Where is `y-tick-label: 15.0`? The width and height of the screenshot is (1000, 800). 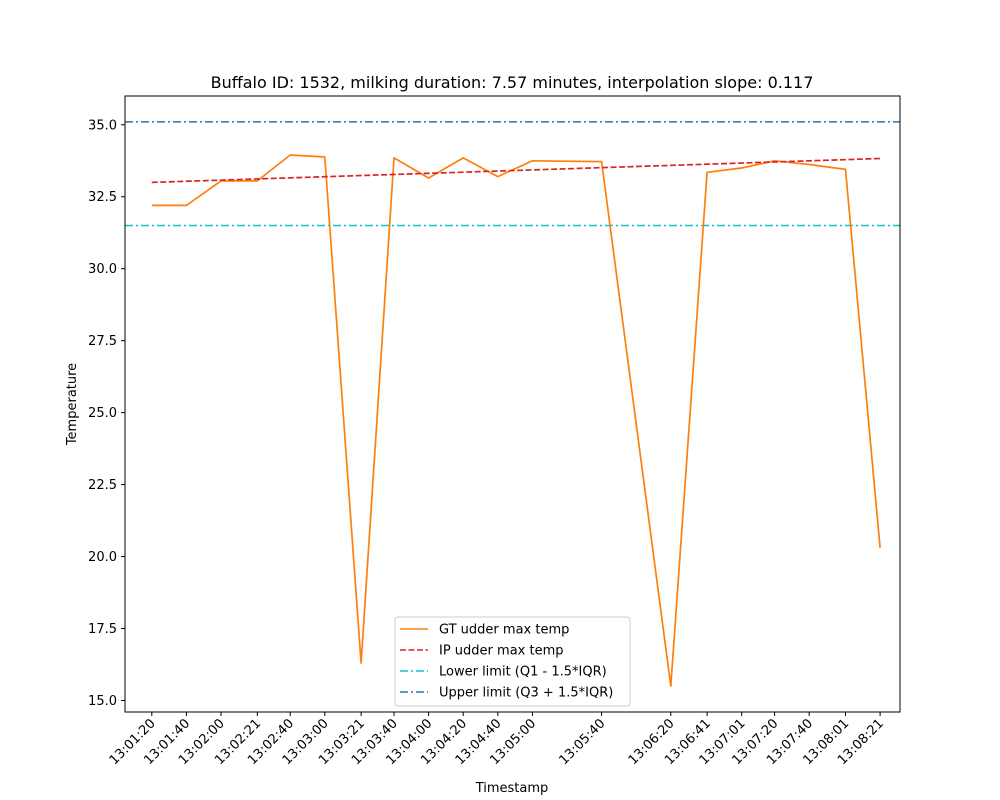 y-tick-label: 15.0 is located at coordinates (102, 701).